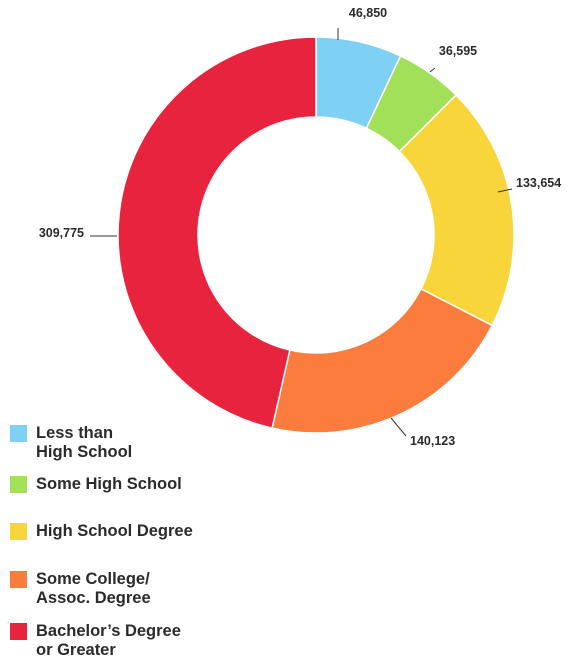  I want to click on legend-label: High School Degree, so click(114, 531).